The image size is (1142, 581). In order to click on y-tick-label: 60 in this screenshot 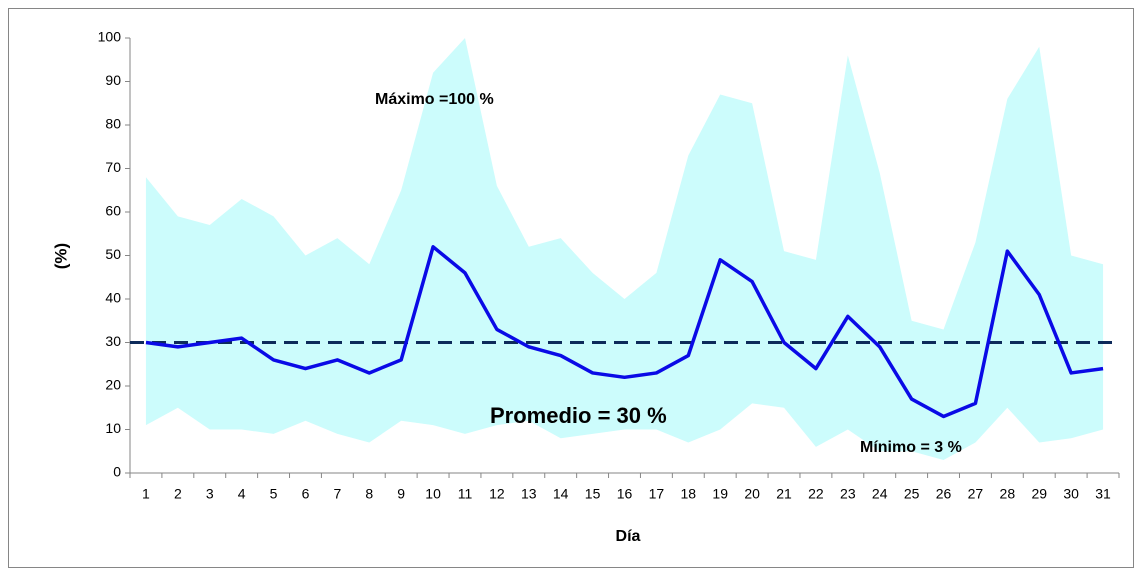, I will do `click(113, 211)`.